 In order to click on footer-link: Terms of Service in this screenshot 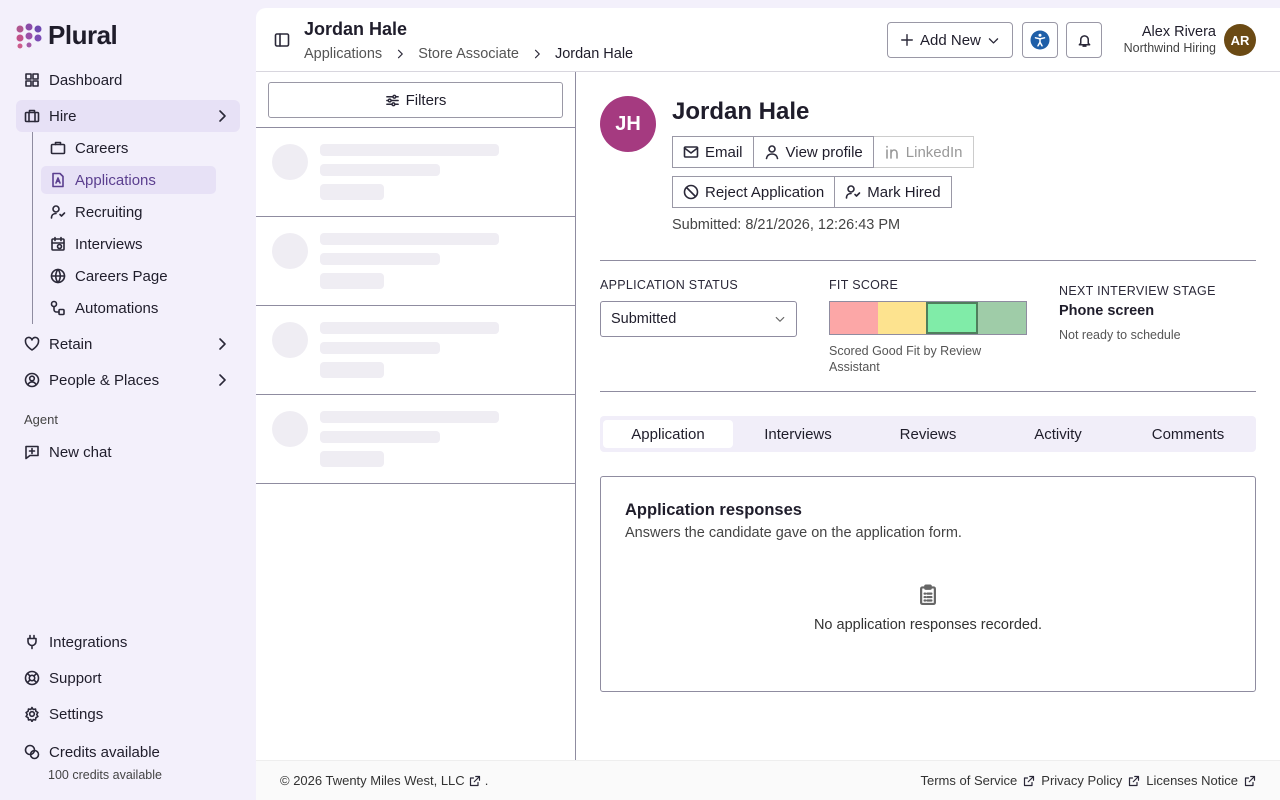, I will do `click(969, 780)`.